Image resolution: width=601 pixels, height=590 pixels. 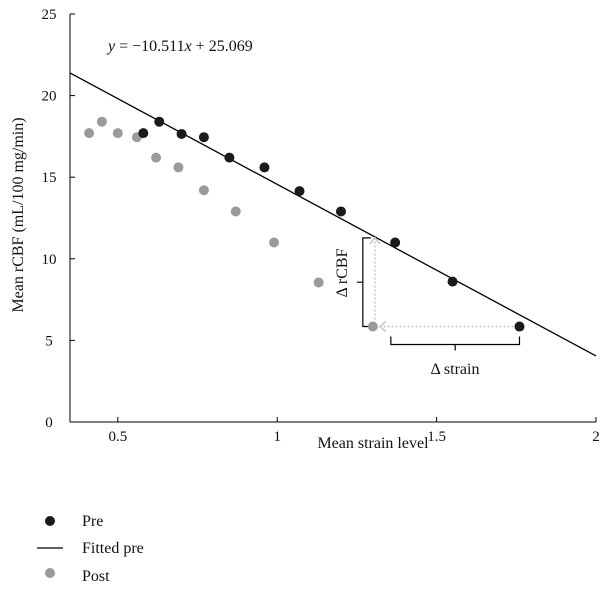 I want to click on equation-slope: = −10.511, so click(x=149, y=46).